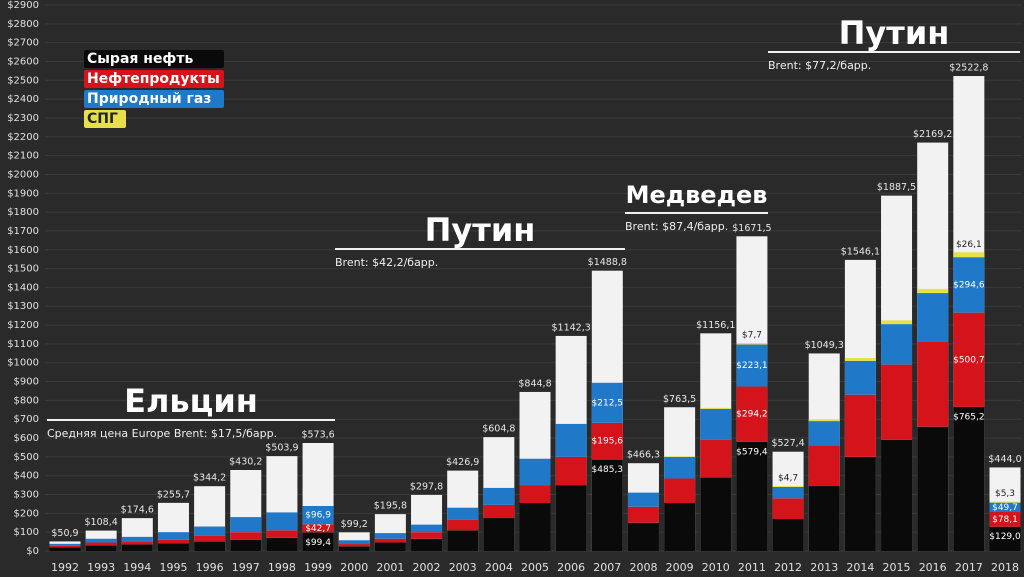  I want to click on y-tick-label: $700, so click(26, 419).